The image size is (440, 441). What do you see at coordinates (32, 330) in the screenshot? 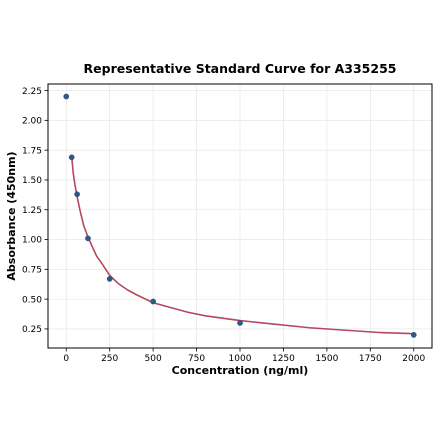
I see `y-tick-label: 0.25` at bounding box center [32, 330].